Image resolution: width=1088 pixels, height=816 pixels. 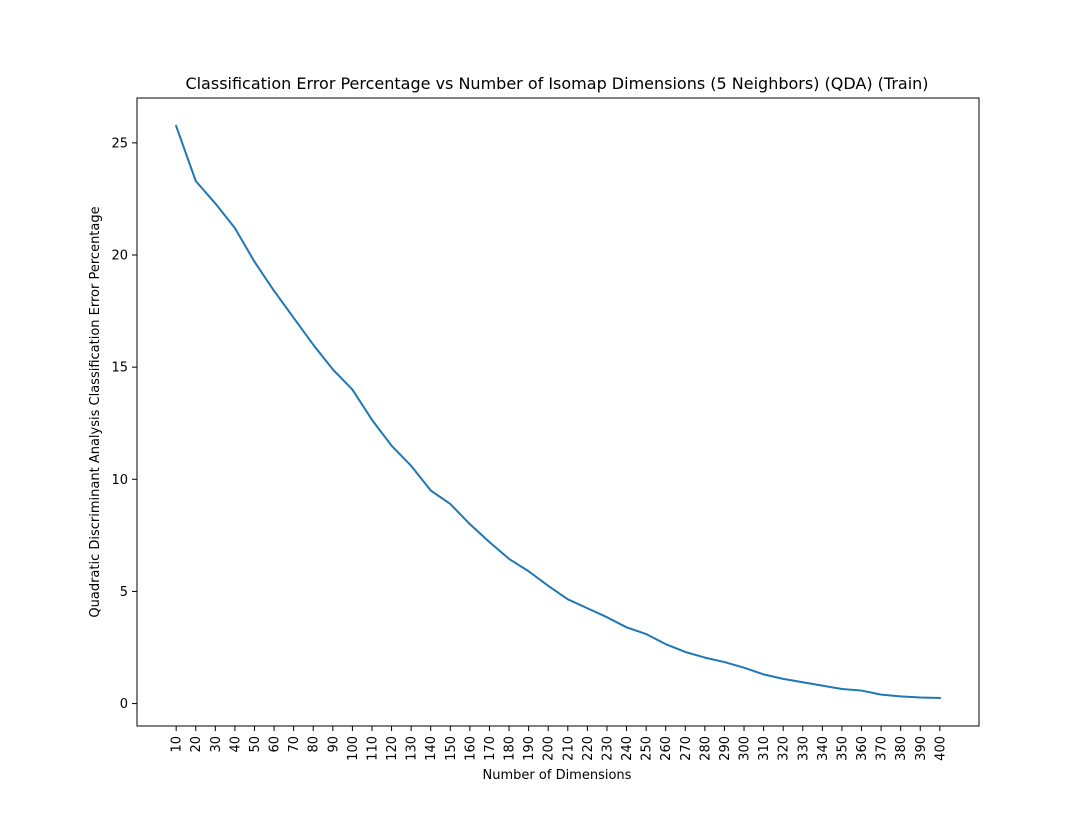 I want to click on x-tick-label: 170, so click(x=490, y=748).